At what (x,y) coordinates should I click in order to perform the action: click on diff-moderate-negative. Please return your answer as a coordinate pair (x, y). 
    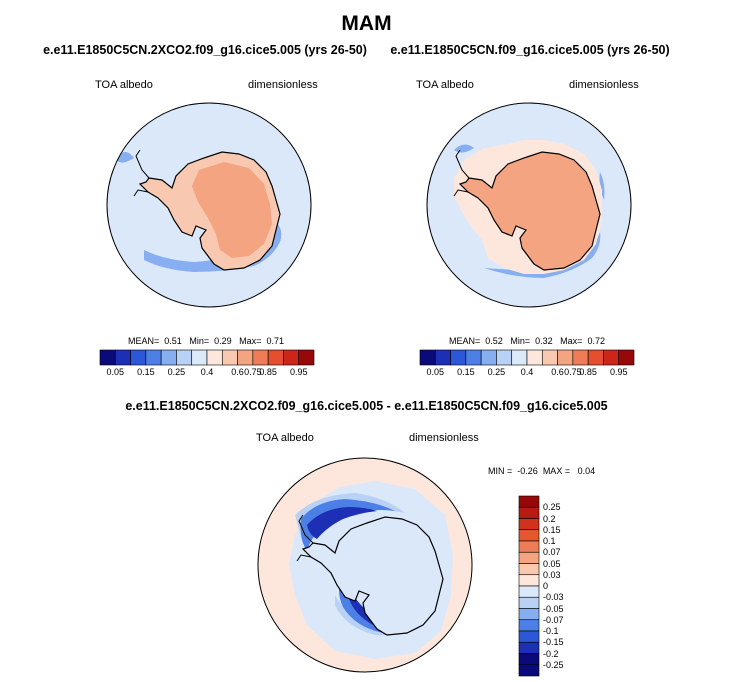
    Looking at the image, I should click on (360, 564).